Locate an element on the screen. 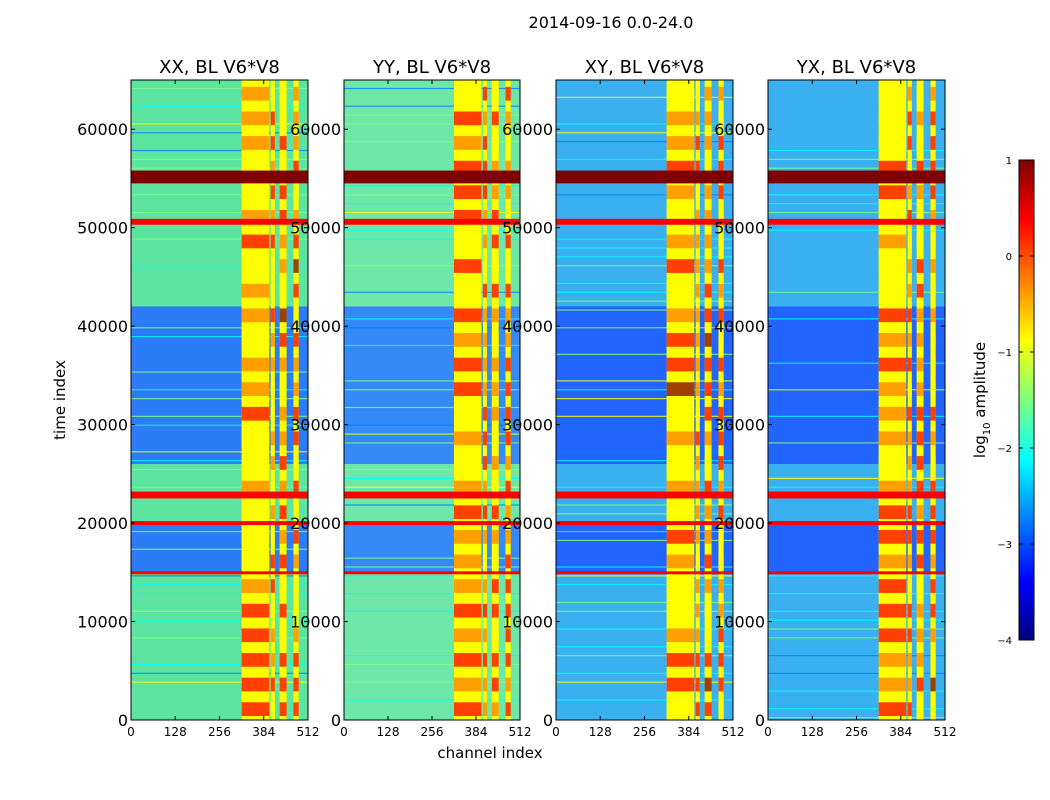 The height and width of the screenshot is (800, 1050). colorbar-tick-label: −1 is located at coordinates (1004, 353).